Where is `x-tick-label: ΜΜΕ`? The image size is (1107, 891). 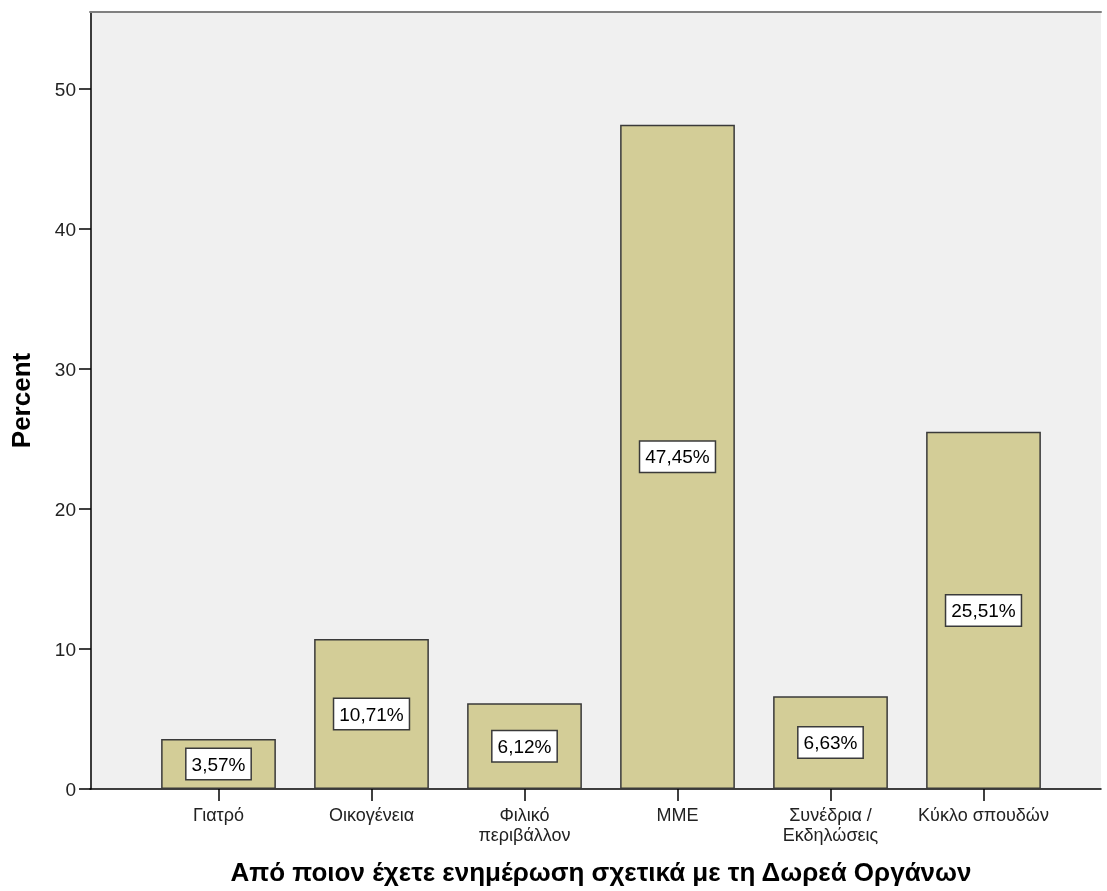 x-tick-label: ΜΜΕ is located at coordinates (677, 815).